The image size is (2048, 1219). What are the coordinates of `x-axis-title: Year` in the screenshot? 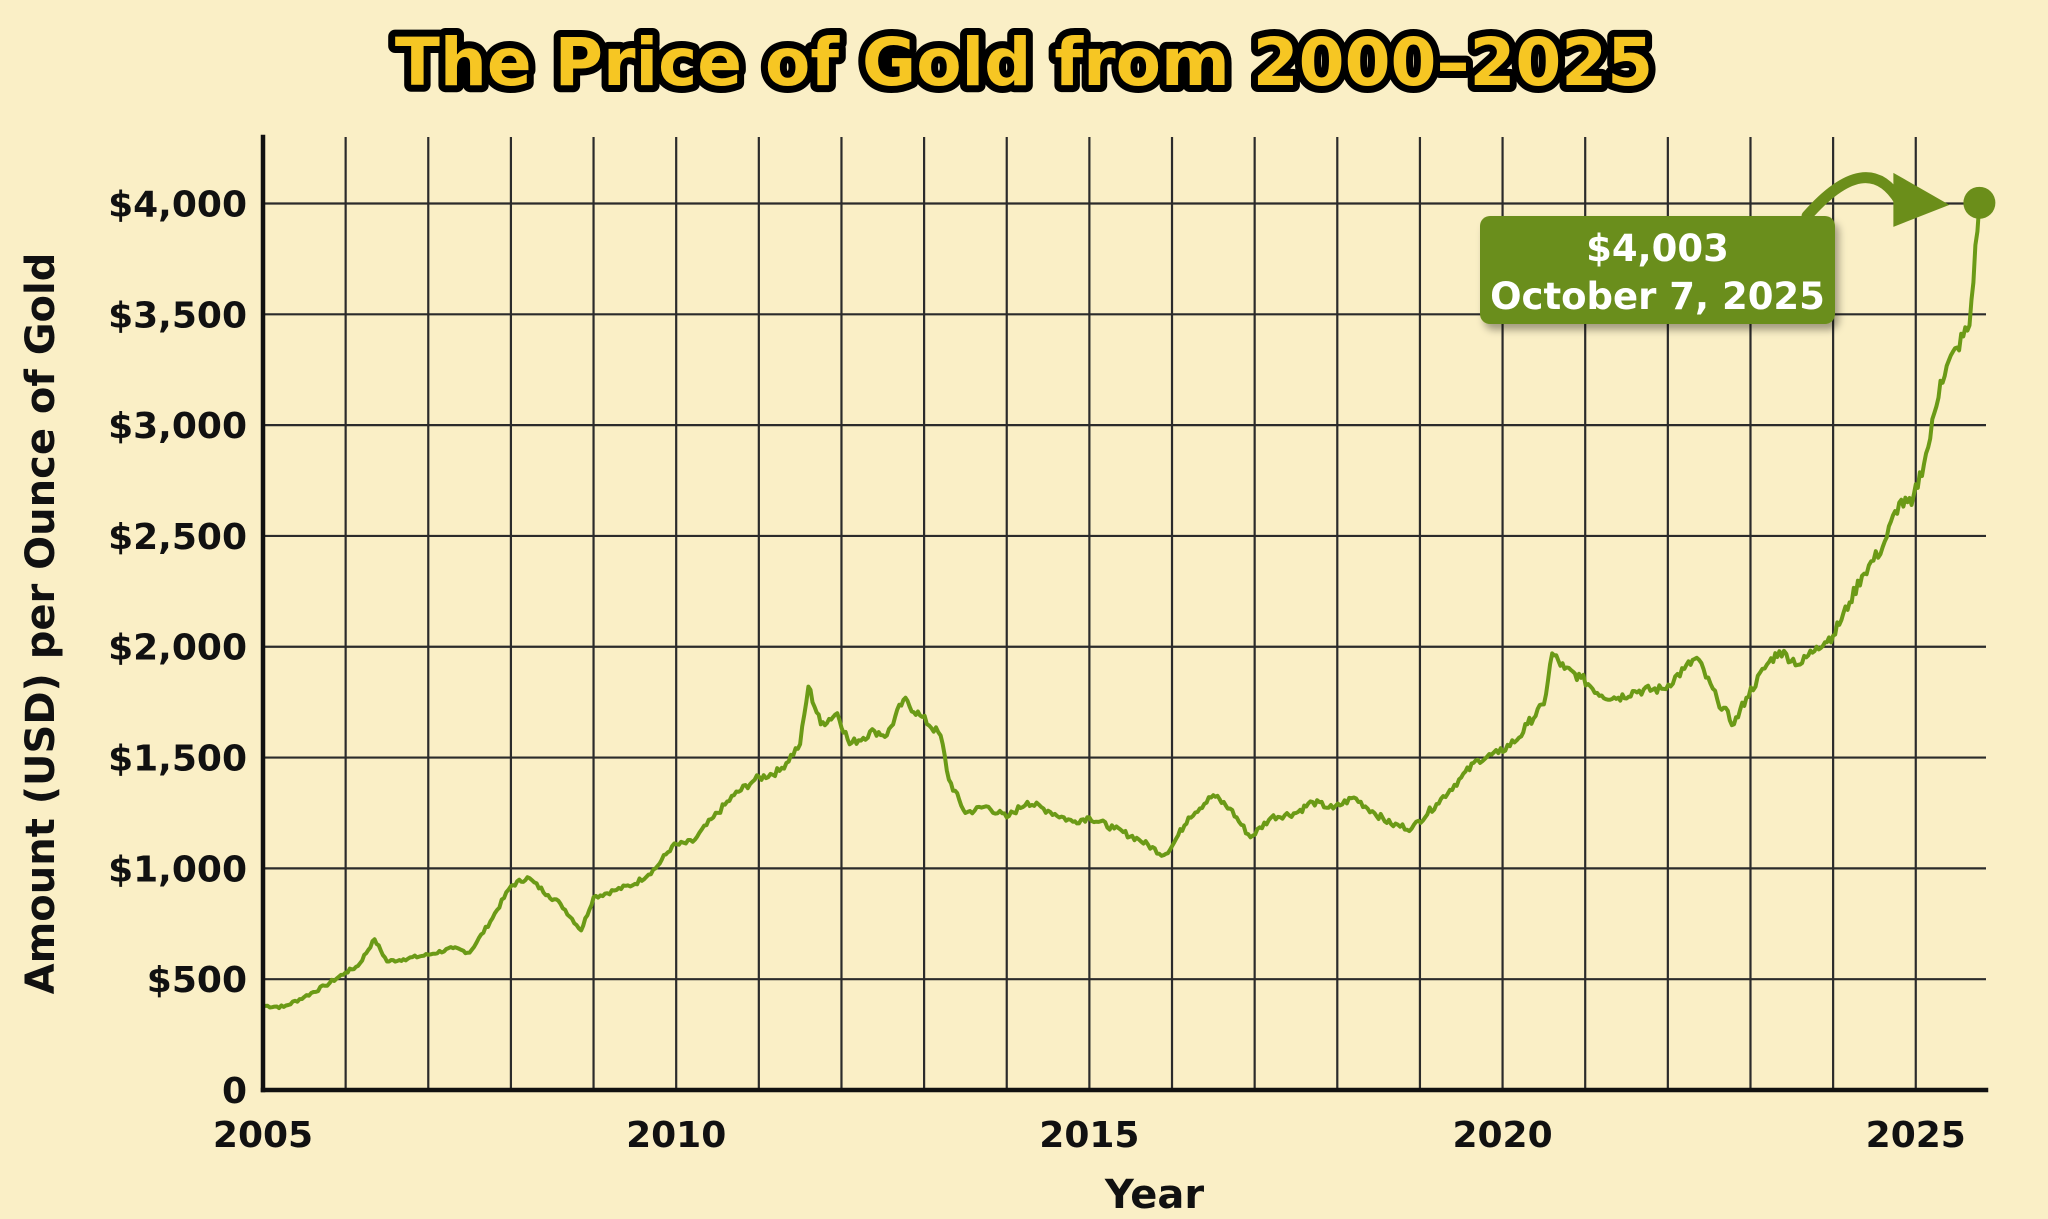 It's located at (1154, 1195).